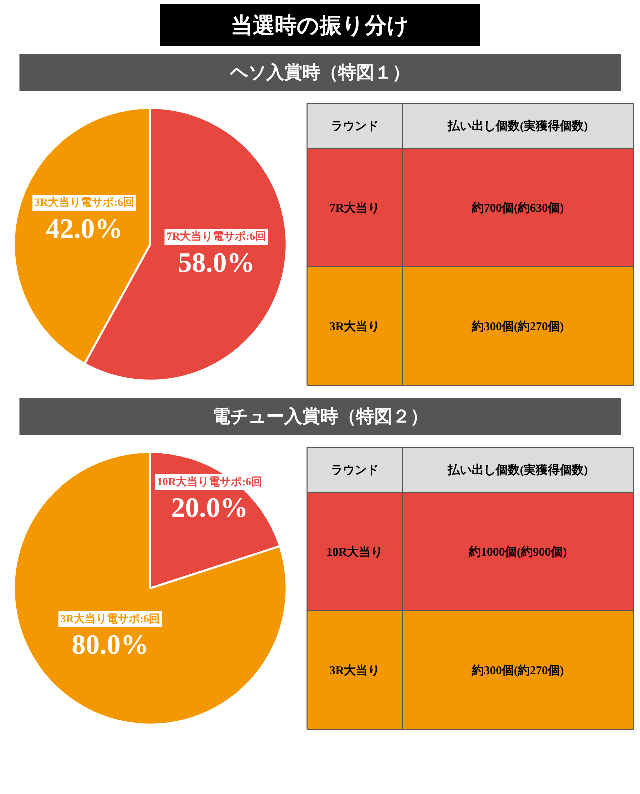  I want to click on data-label: 58.0%, so click(217, 263).